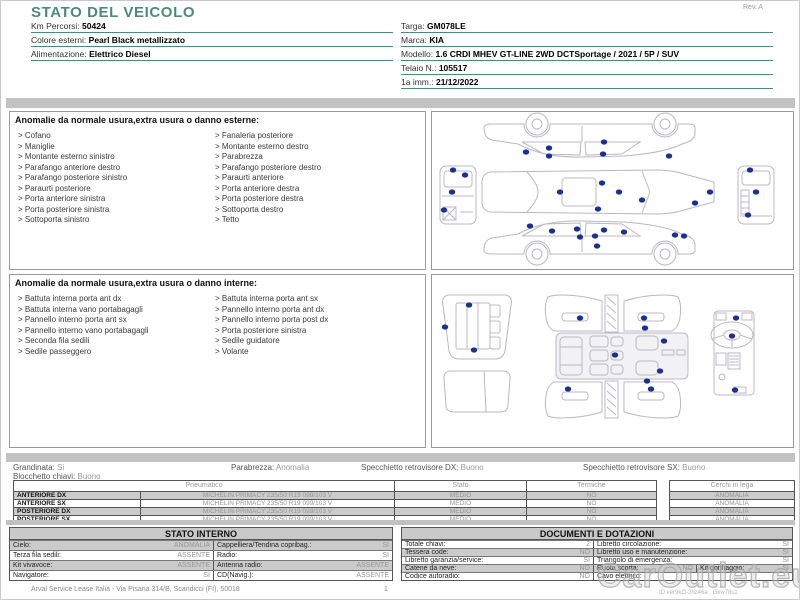  What do you see at coordinates (120, 54) in the screenshot?
I see `field-value: Elettrico Diesel` at bounding box center [120, 54].